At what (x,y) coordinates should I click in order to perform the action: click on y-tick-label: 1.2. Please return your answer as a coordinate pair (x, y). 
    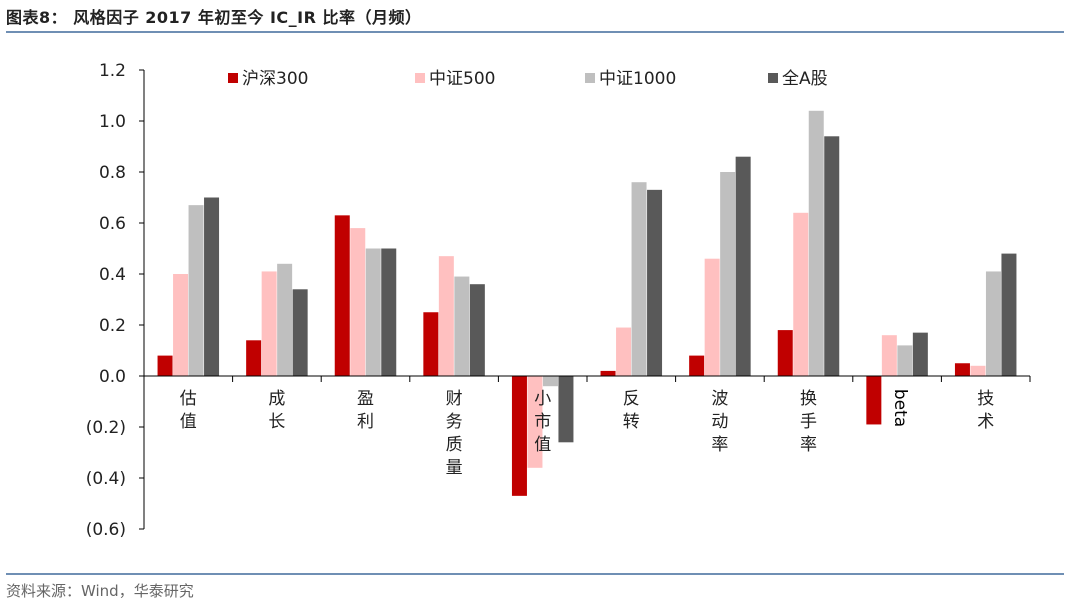
    Looking at the image, I should click on (112, 71).